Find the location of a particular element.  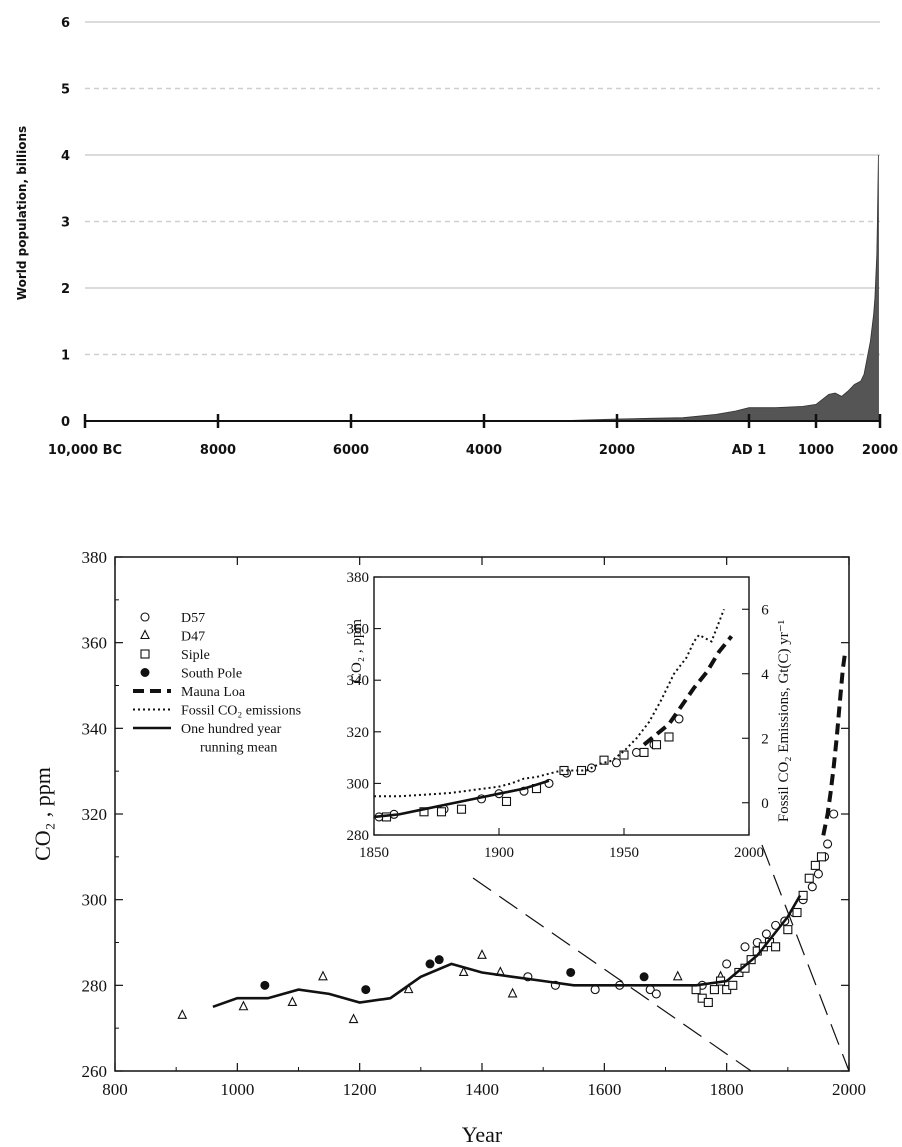

inset-frame is located at coordinates (561, 706).